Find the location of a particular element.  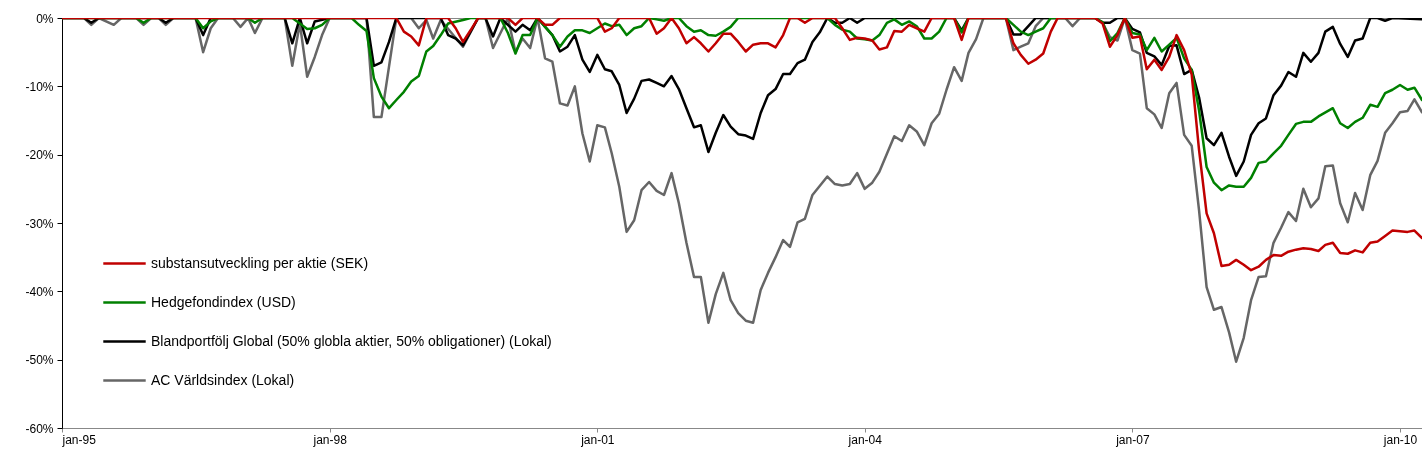

y-tick-label: -30% is located at coordinates (39, 223).